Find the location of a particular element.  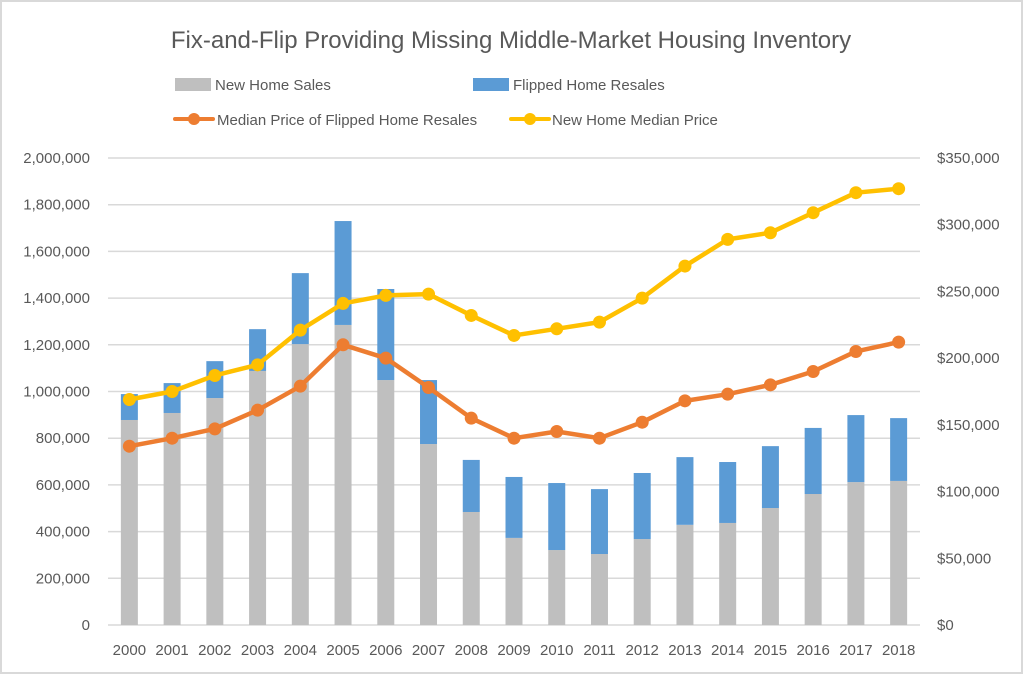

x-tick-label: 2003 is located at coordinates (257, 650).